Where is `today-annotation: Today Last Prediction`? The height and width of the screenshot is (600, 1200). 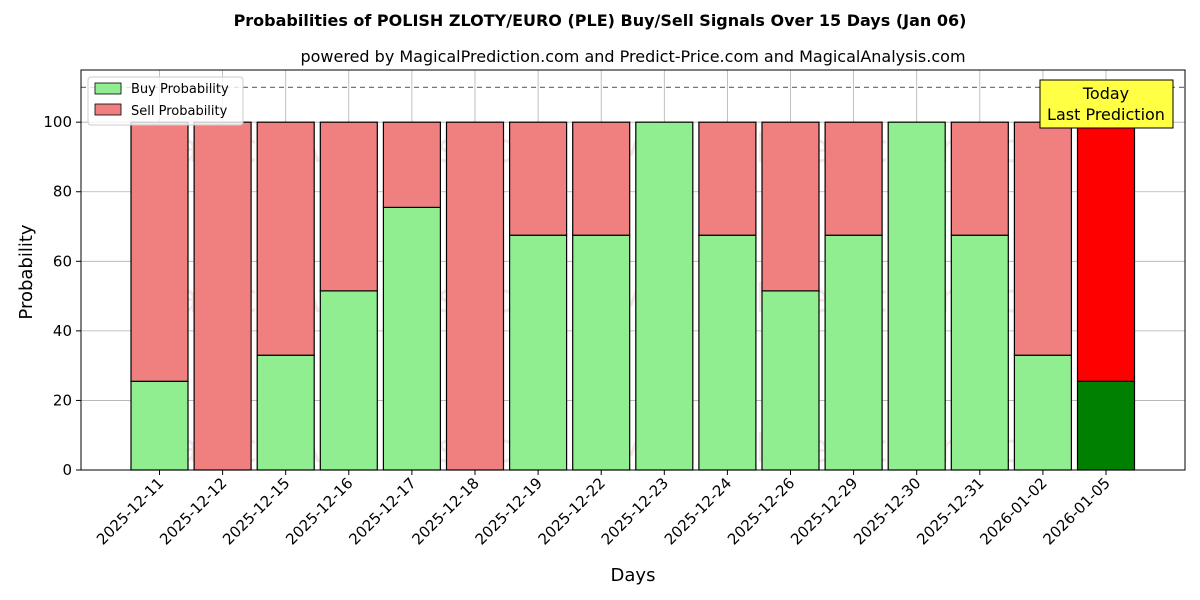 today-annotation: Today Last Prediction is located at coordinates (1106, 104).